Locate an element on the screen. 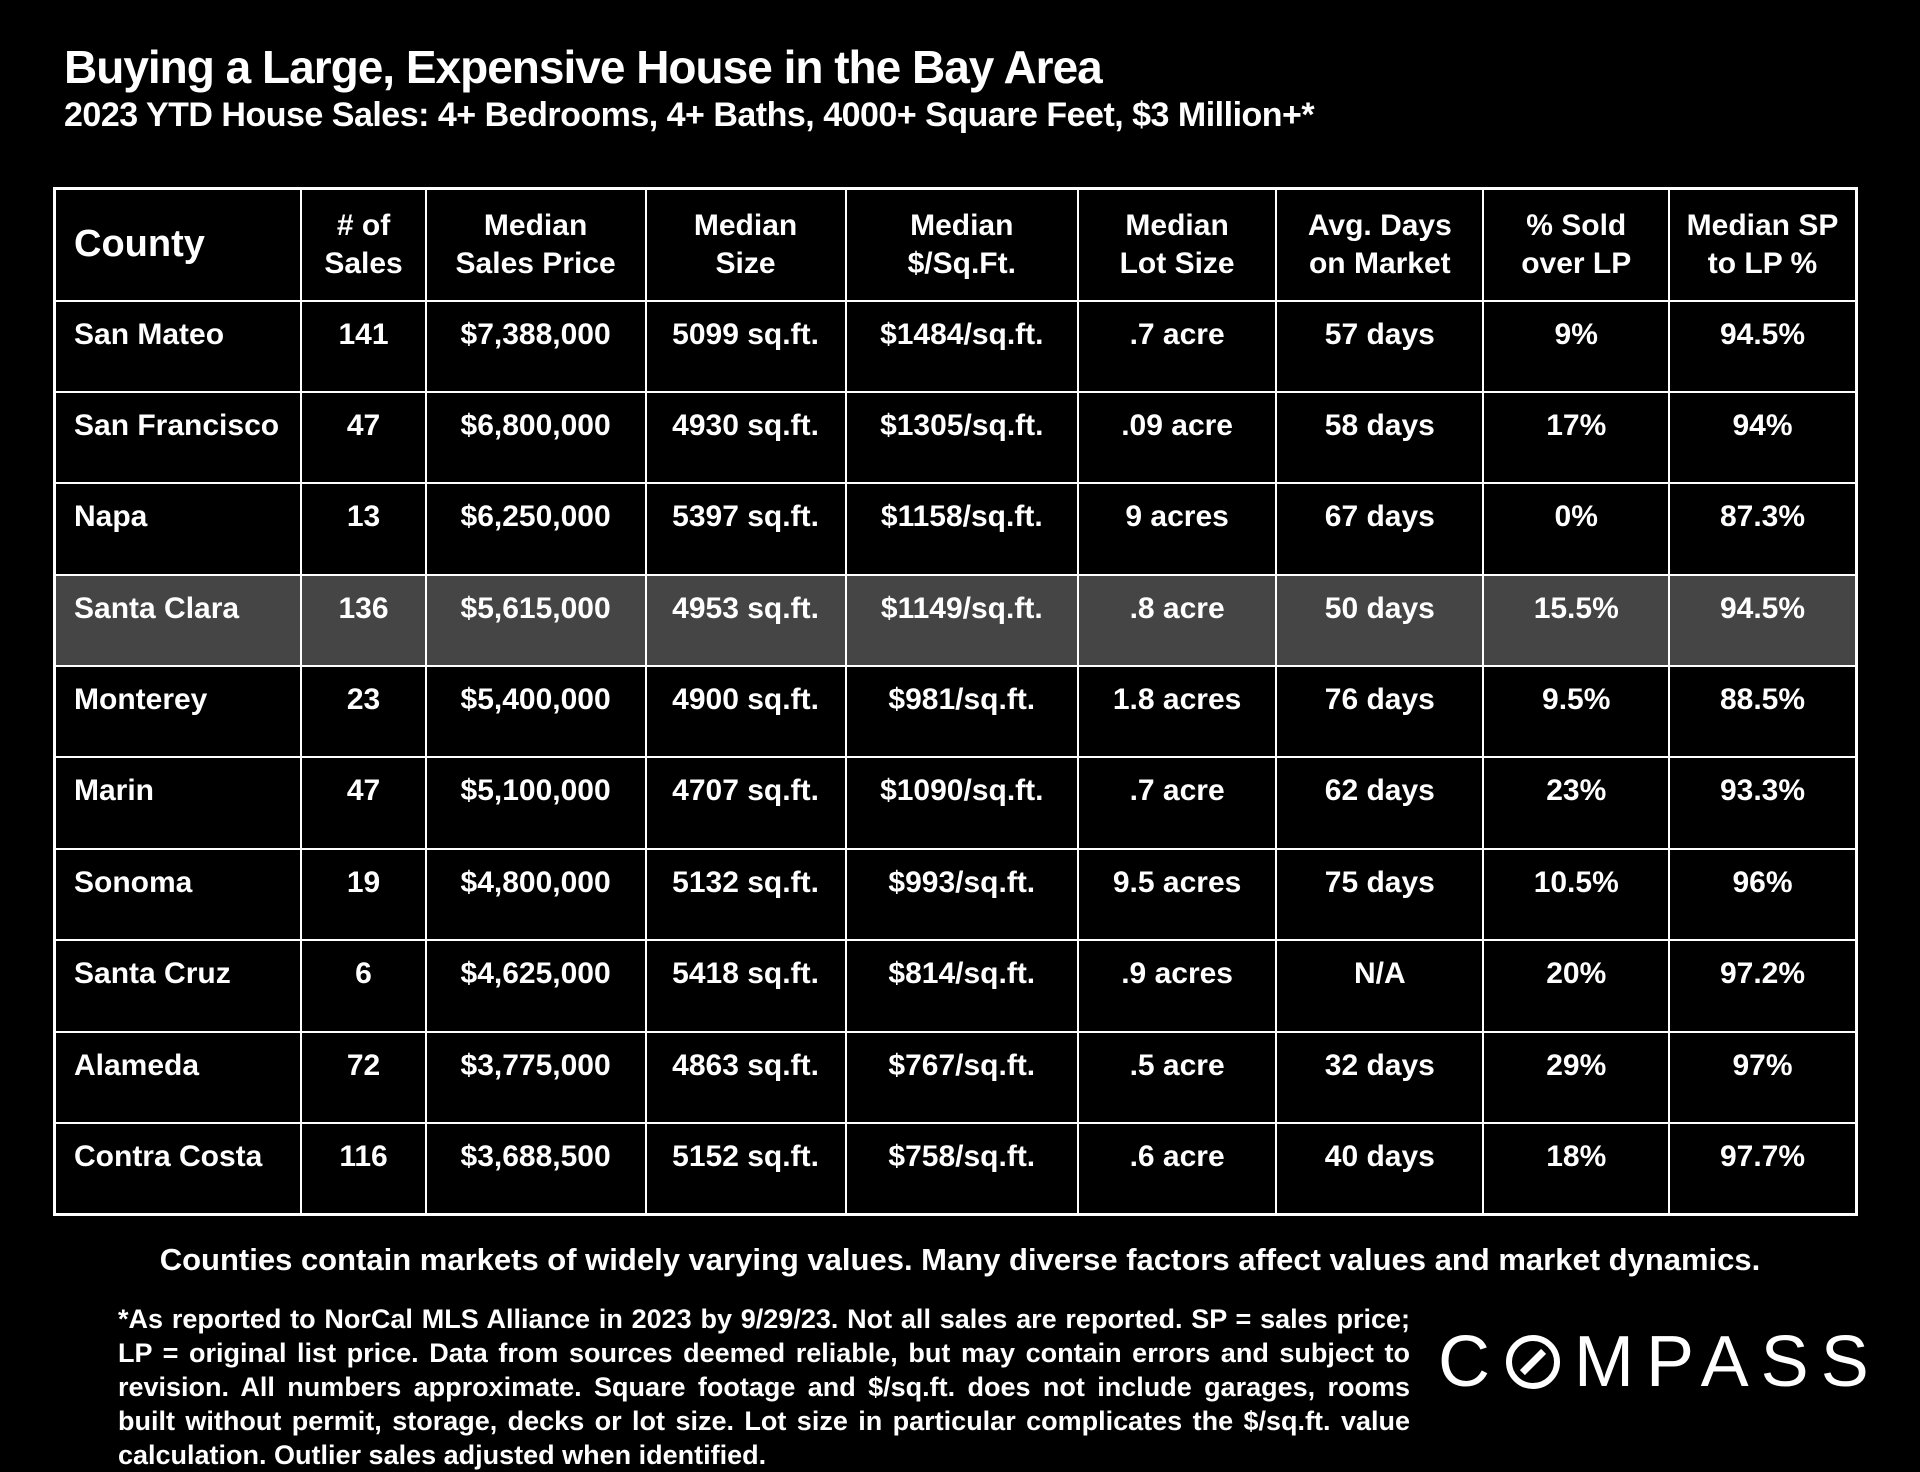 This screenshot has width=1920, height=1472. value-cell: $7,388,000 is located at coordinates (535, 346).